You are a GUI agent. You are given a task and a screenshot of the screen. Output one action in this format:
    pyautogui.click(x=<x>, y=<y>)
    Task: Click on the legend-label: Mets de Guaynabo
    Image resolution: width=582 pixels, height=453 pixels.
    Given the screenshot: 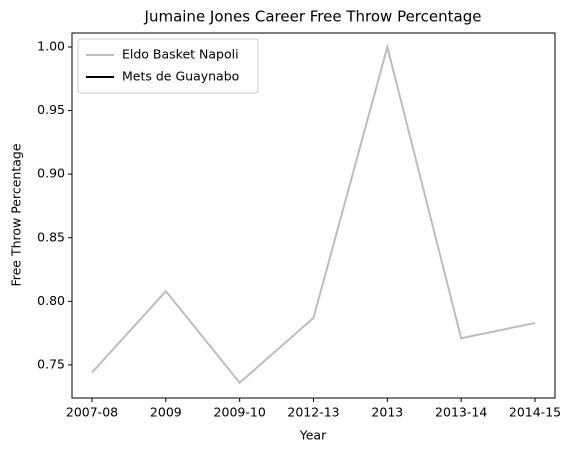 What is the action you would take?
    pyautogui.click(x=180, y=76)
    